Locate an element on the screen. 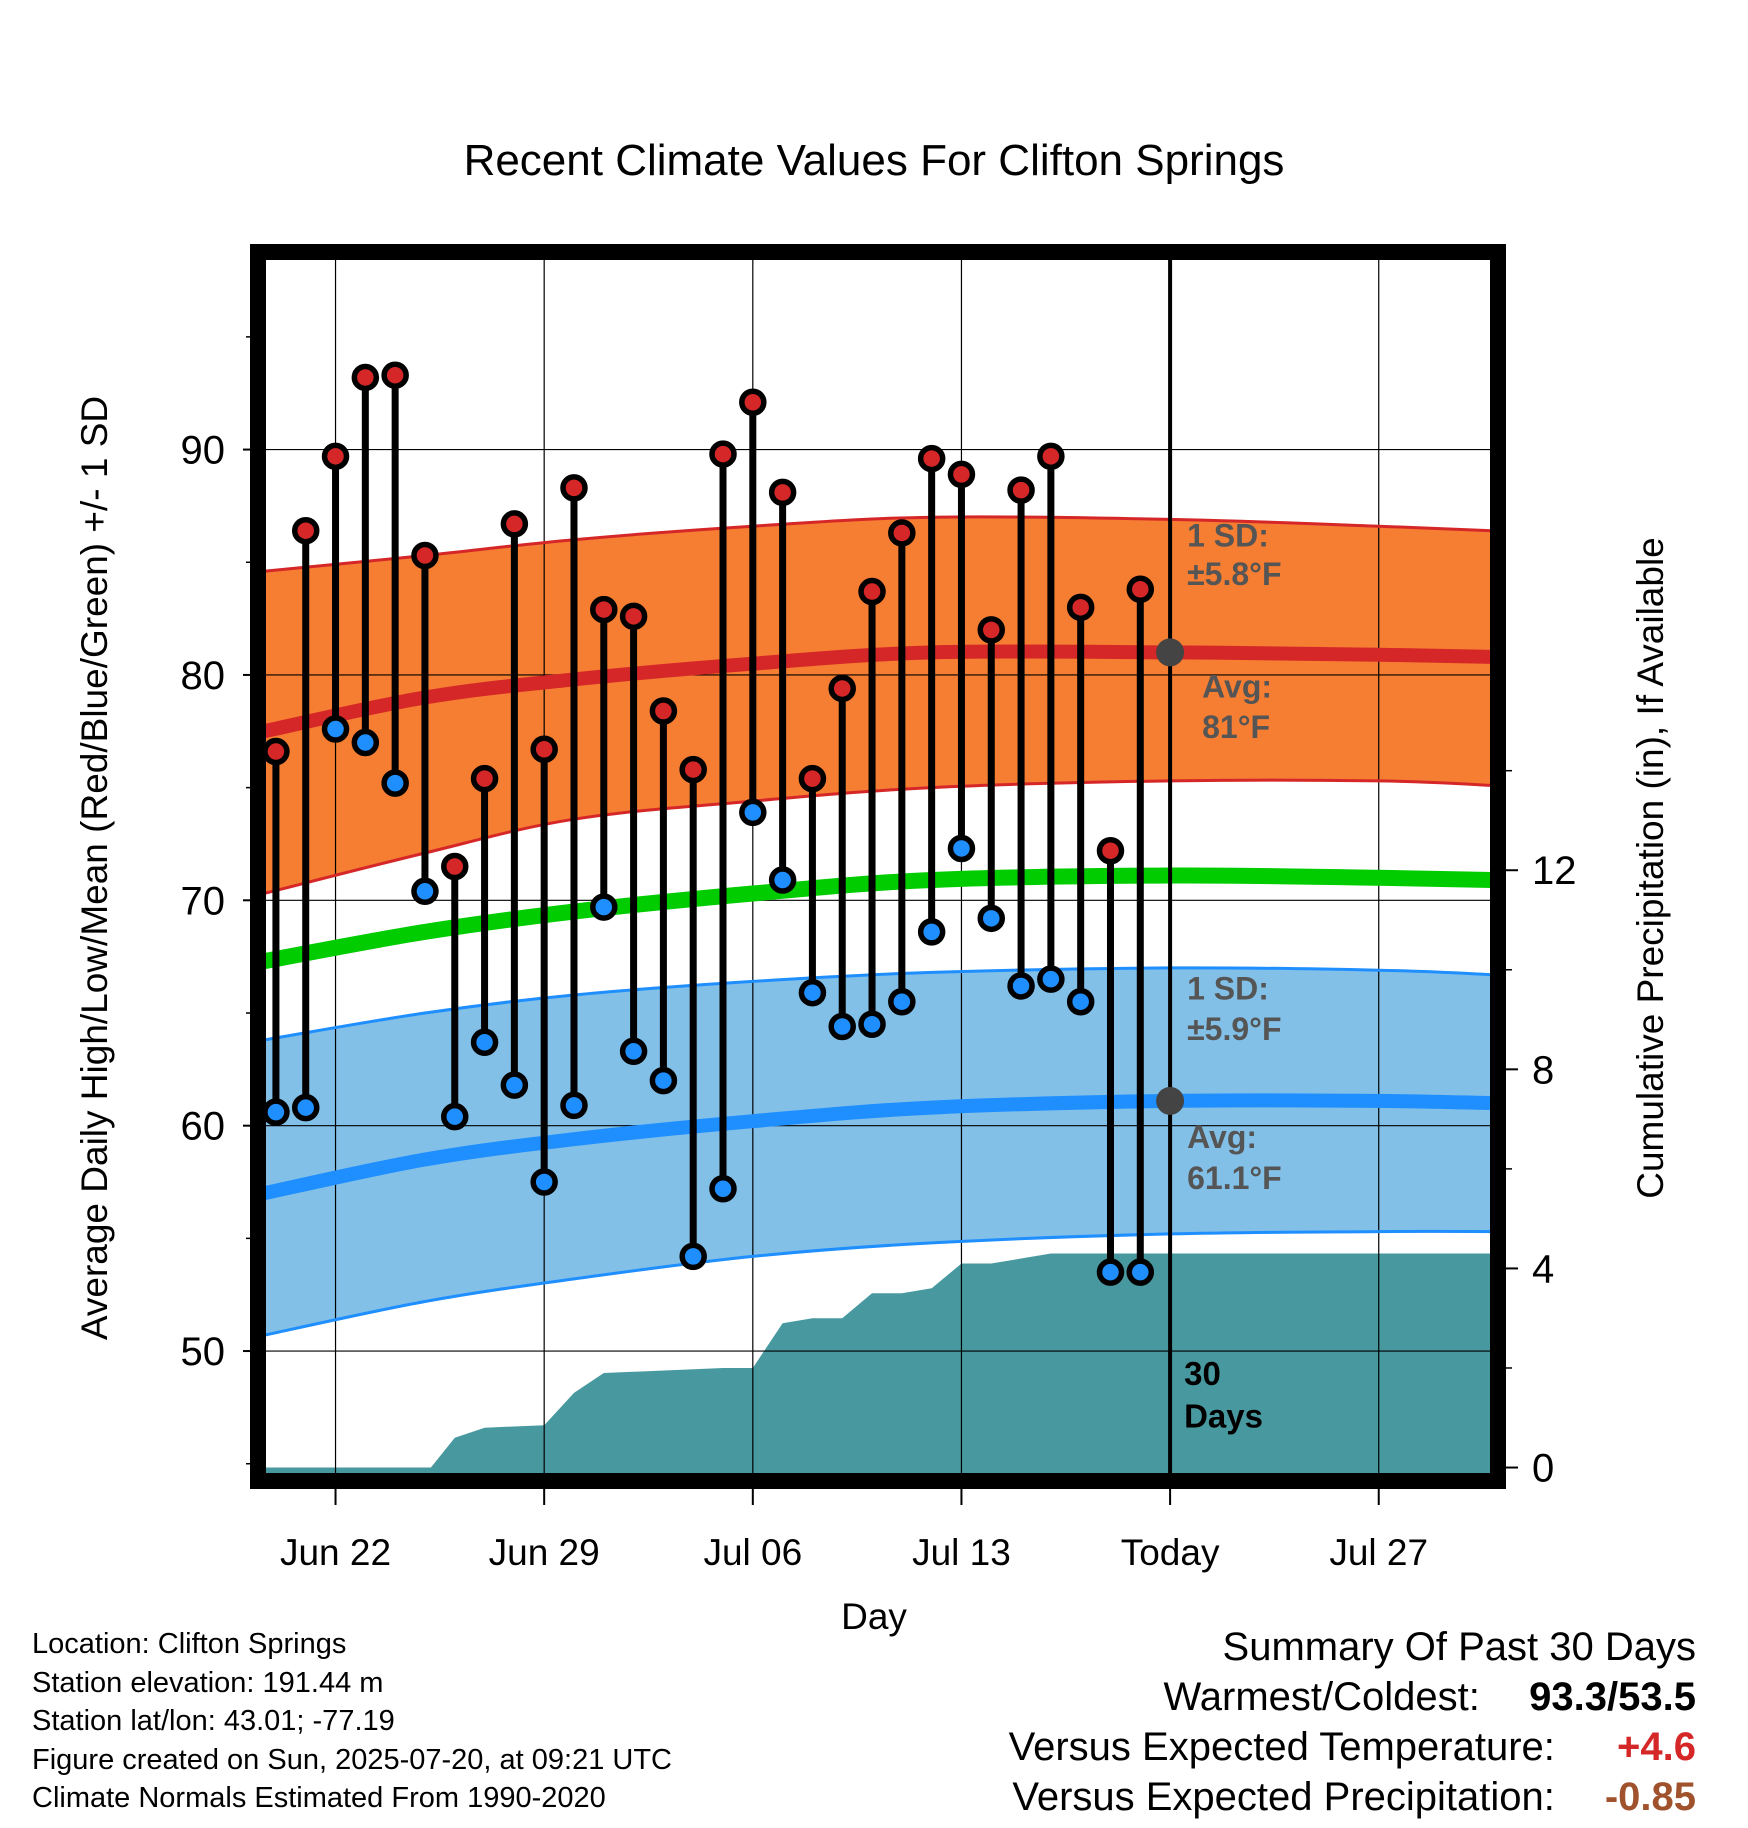 The image size is (1748, 1828). high-avg-label-title: Avg: is located at coordinates (1237, 686).